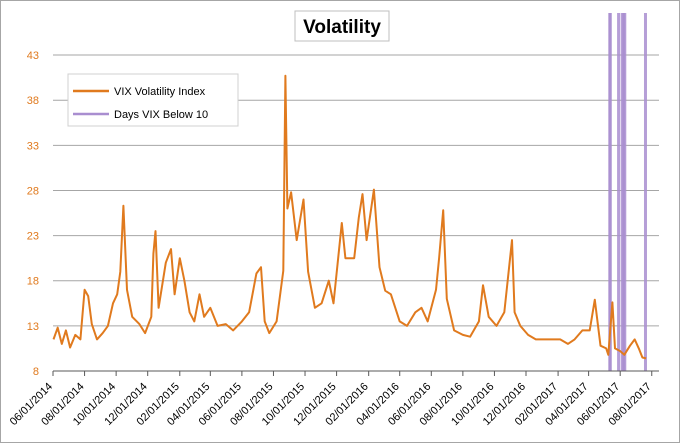  What do you see at coordinates (36, 372) in the screenshot?
I see `y-tick-label-8: 8` at bounding box center [36, 372].